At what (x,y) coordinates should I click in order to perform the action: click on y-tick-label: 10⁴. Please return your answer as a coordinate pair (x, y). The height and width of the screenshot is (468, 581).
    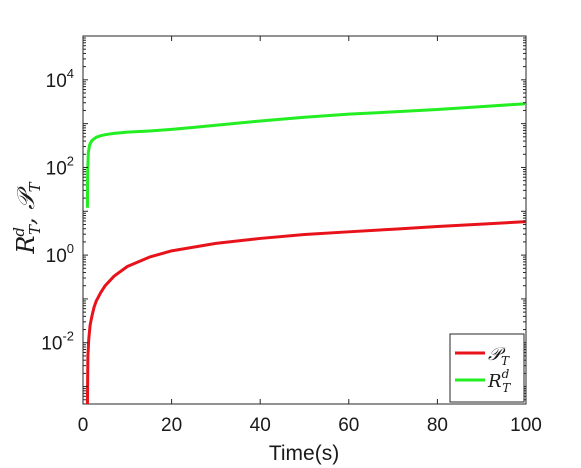
    Looking at the image, I should click on (60, 79).